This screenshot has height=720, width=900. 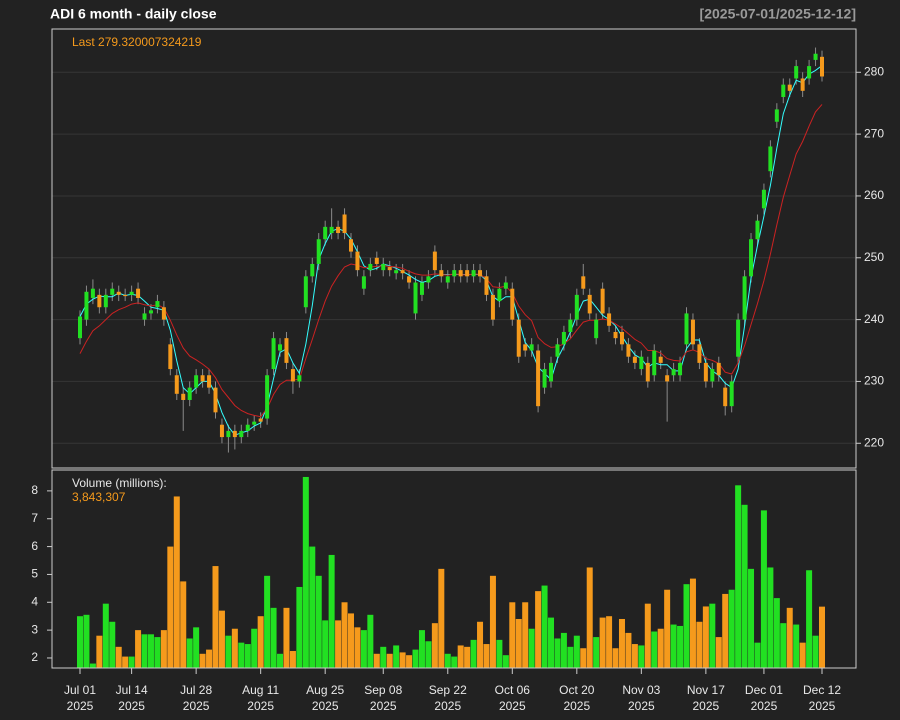 What do you see at coordinates (874, 442) in the screenshot?
I see `y-tick-label: 220` at bounding box center [874, 442].